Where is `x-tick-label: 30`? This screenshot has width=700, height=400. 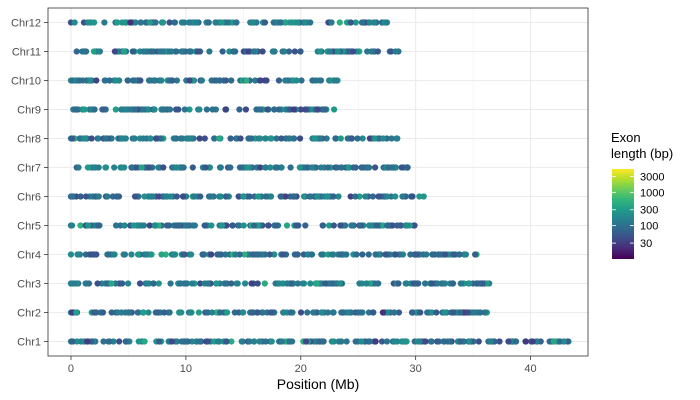
x-tick-label: 30 is located at coordinates (416, 369).